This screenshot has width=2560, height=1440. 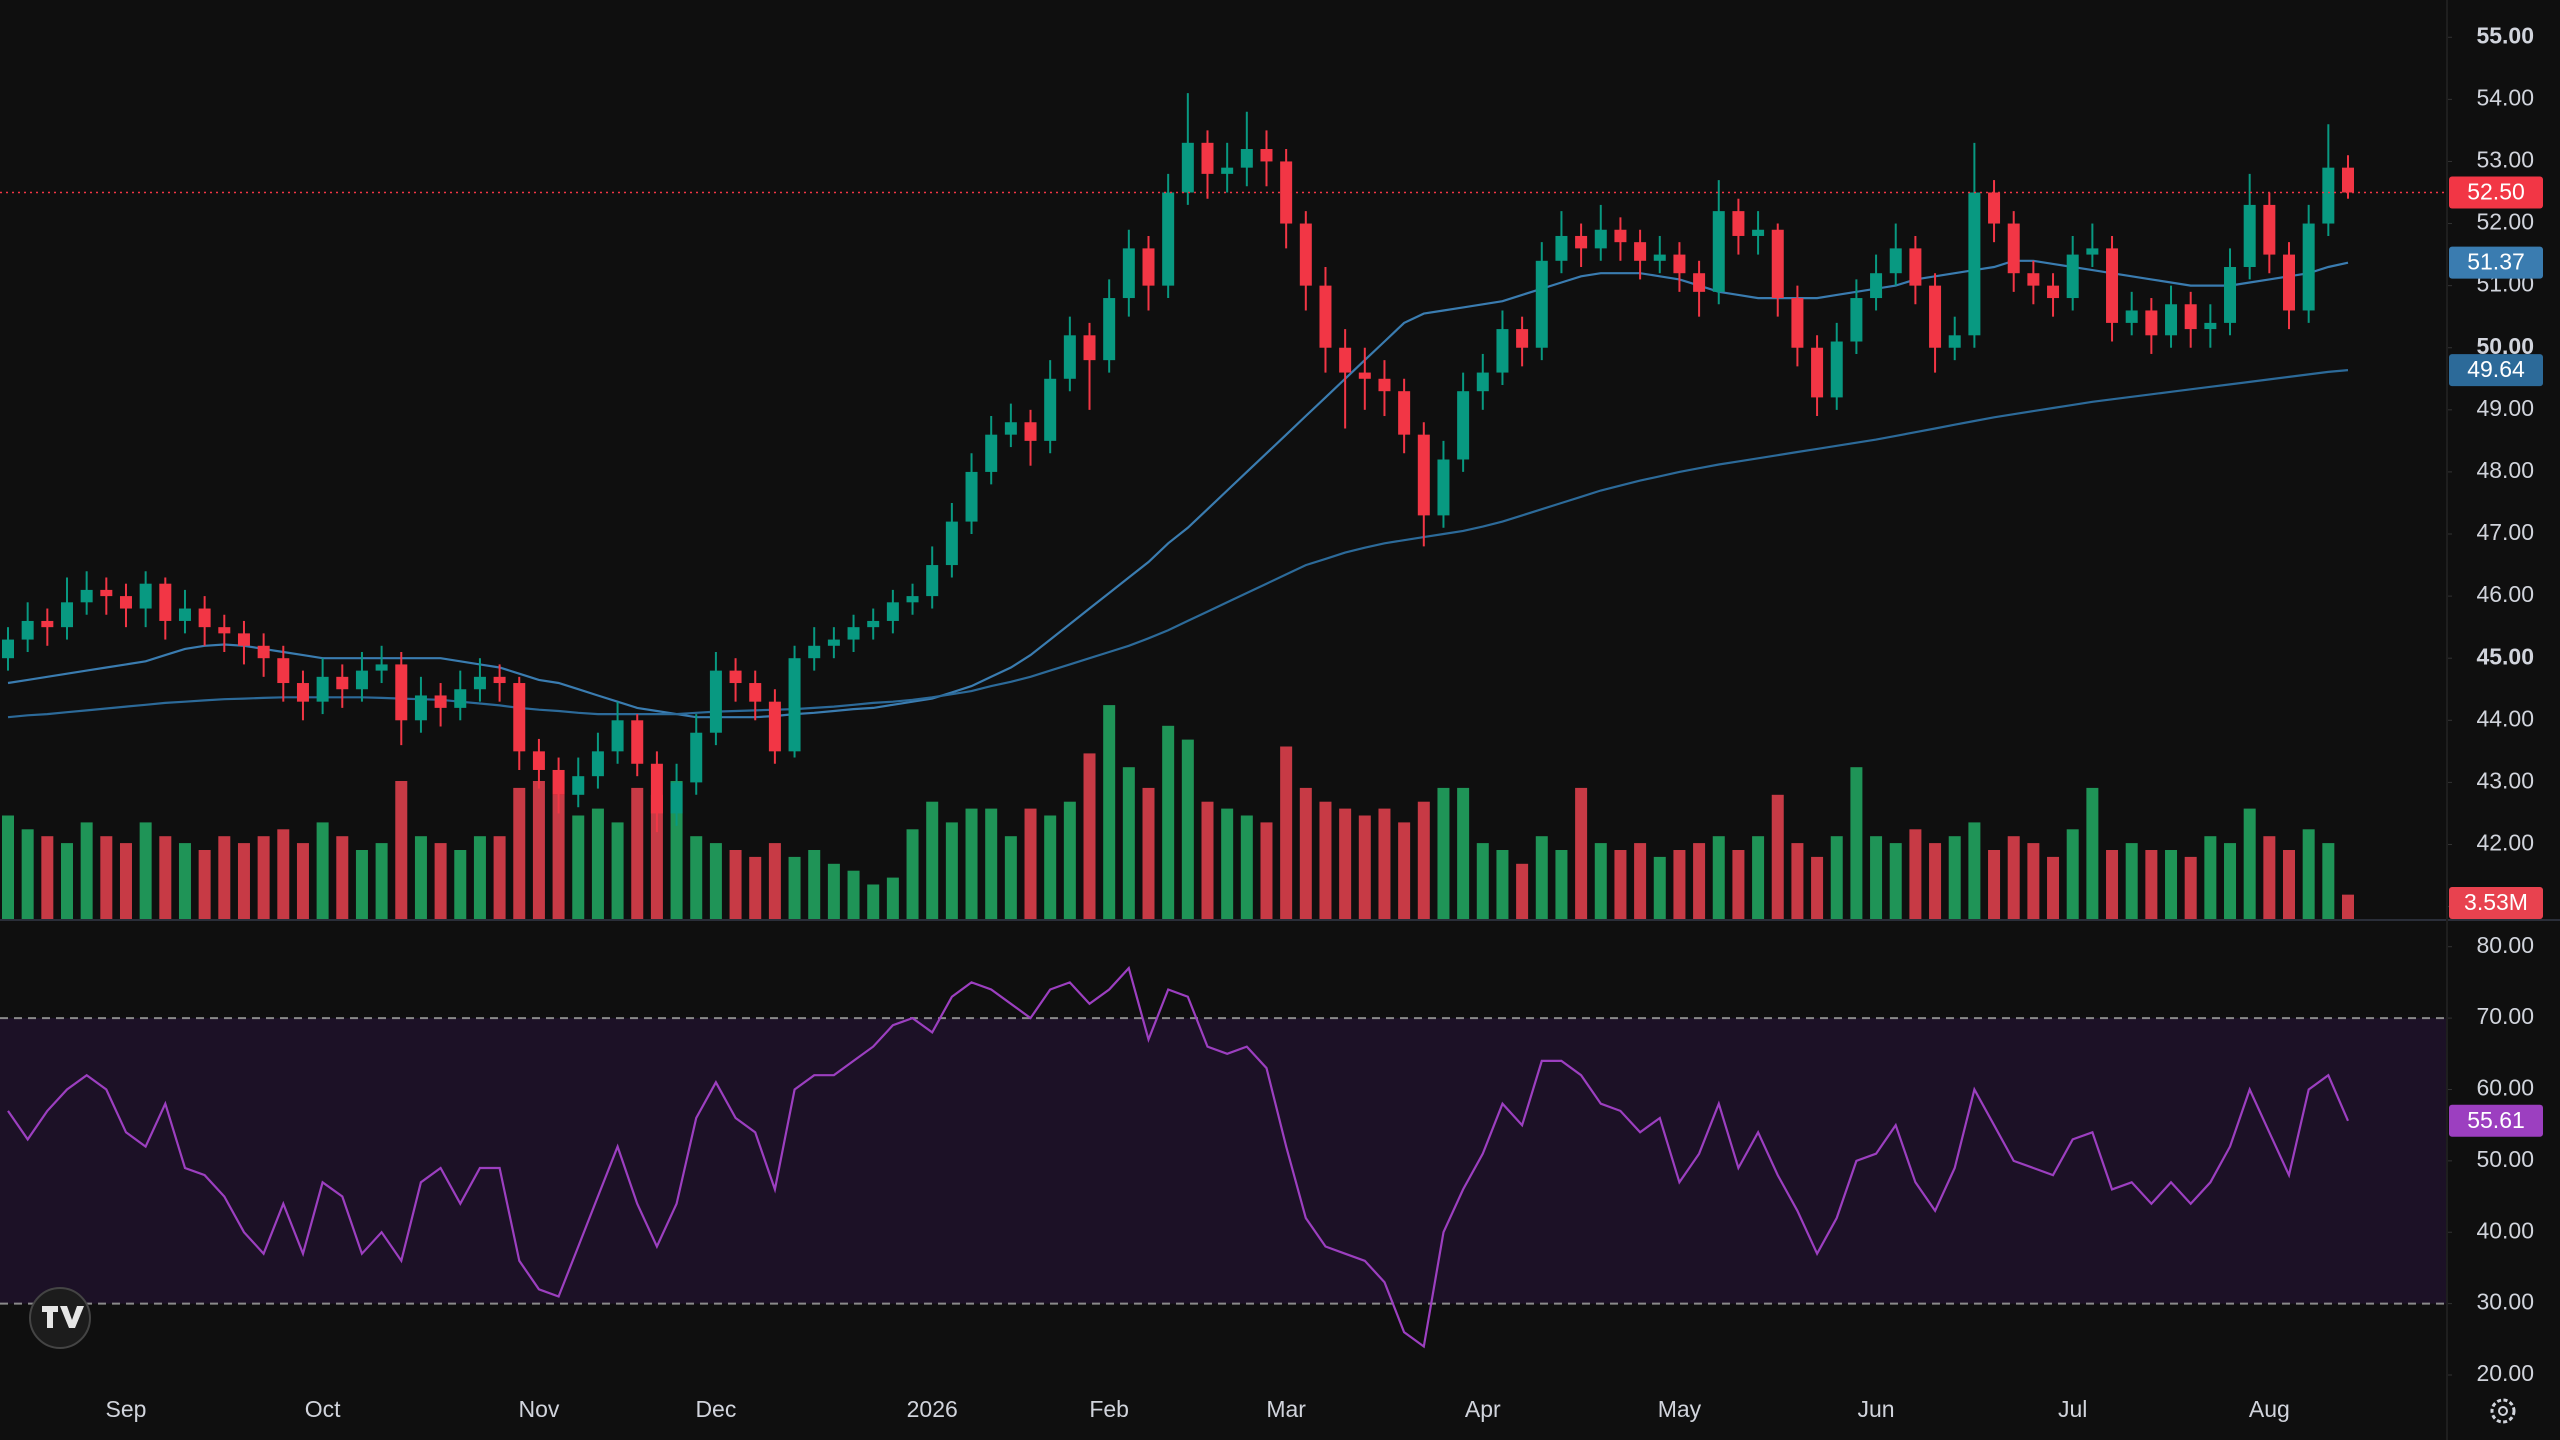 What do you see at coordinates (2505, 470) in the screenshot?
I see `y-tick-label: 48.00` at bounding box center [2505, 470].